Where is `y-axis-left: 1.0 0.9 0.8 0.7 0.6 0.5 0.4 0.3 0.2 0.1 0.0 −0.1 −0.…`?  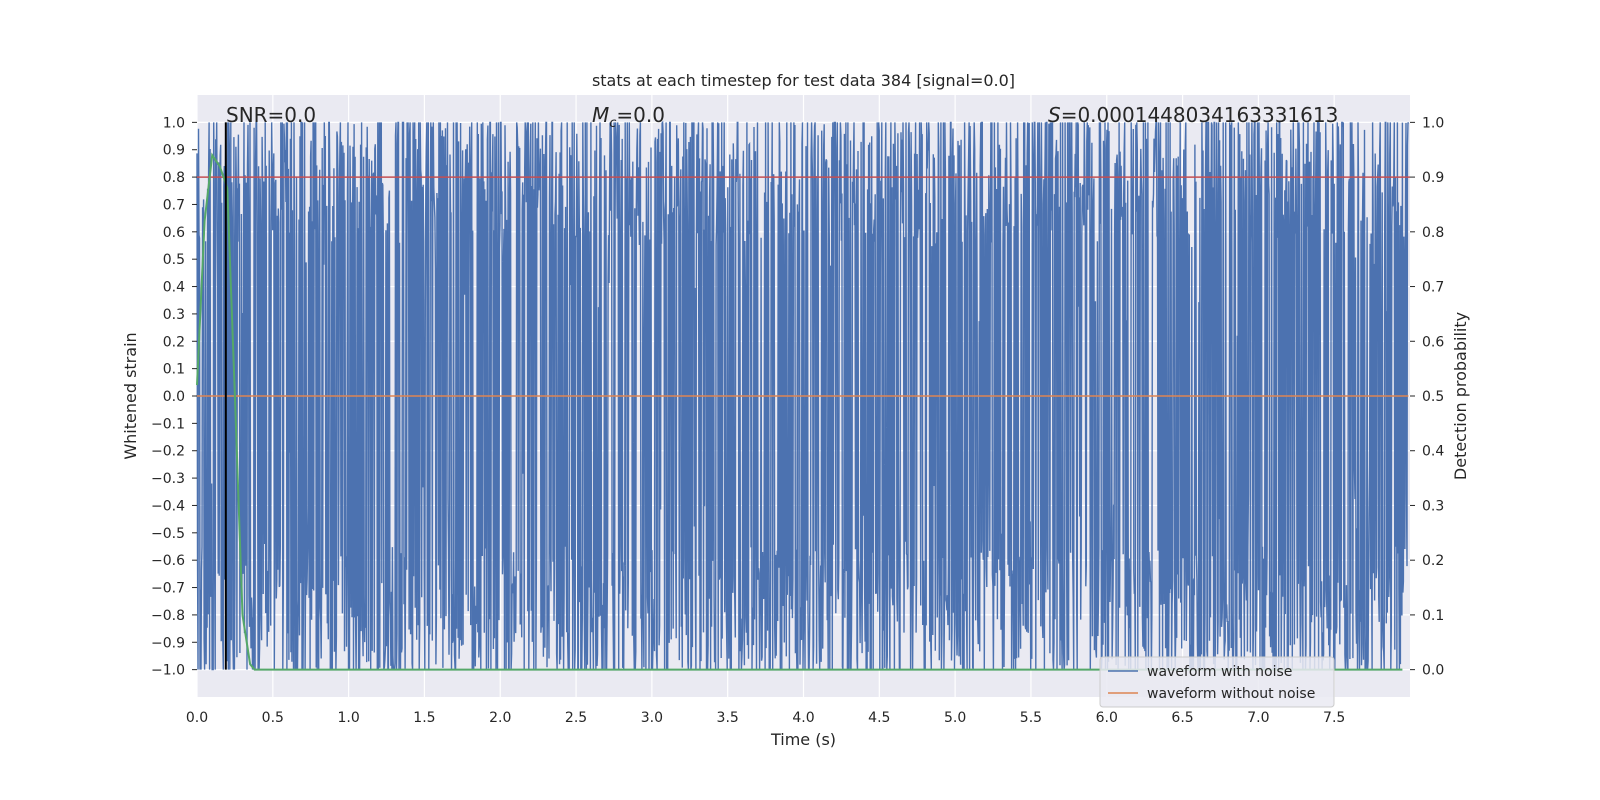
y-axis-left: 1.0 0.9 0.8 0.7 0.6 0.5 0.4 0.3 0.2 0.1 0.0 −0.1 −0.… is located at coordinates (174, 397).